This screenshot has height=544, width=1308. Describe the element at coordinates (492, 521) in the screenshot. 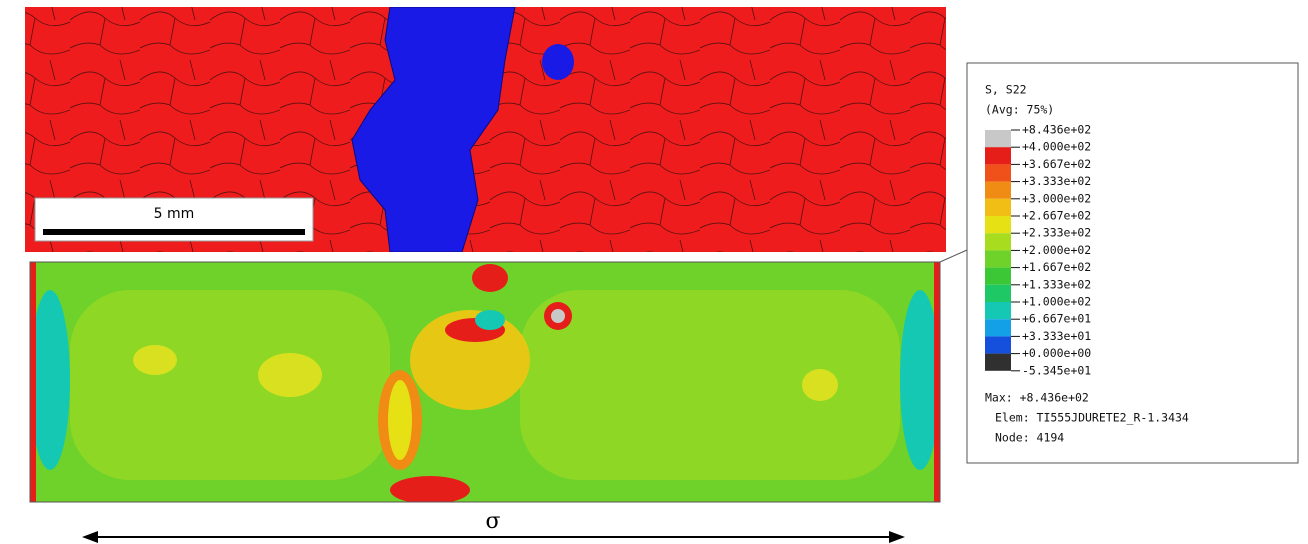

I see `stress-symbol: σ` at that location.